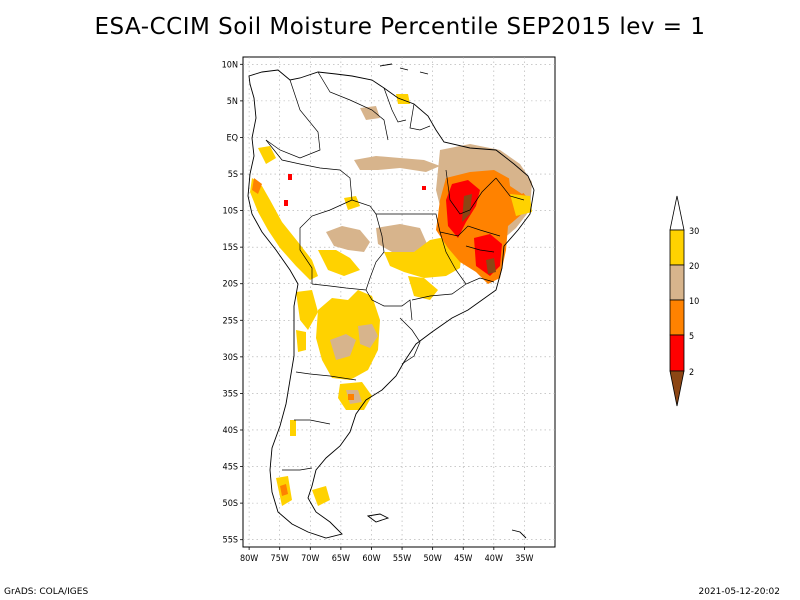  Describe the element at coordinates (694, 232) in the screenshot. I see `colorbar-label-30: 30` at that location.